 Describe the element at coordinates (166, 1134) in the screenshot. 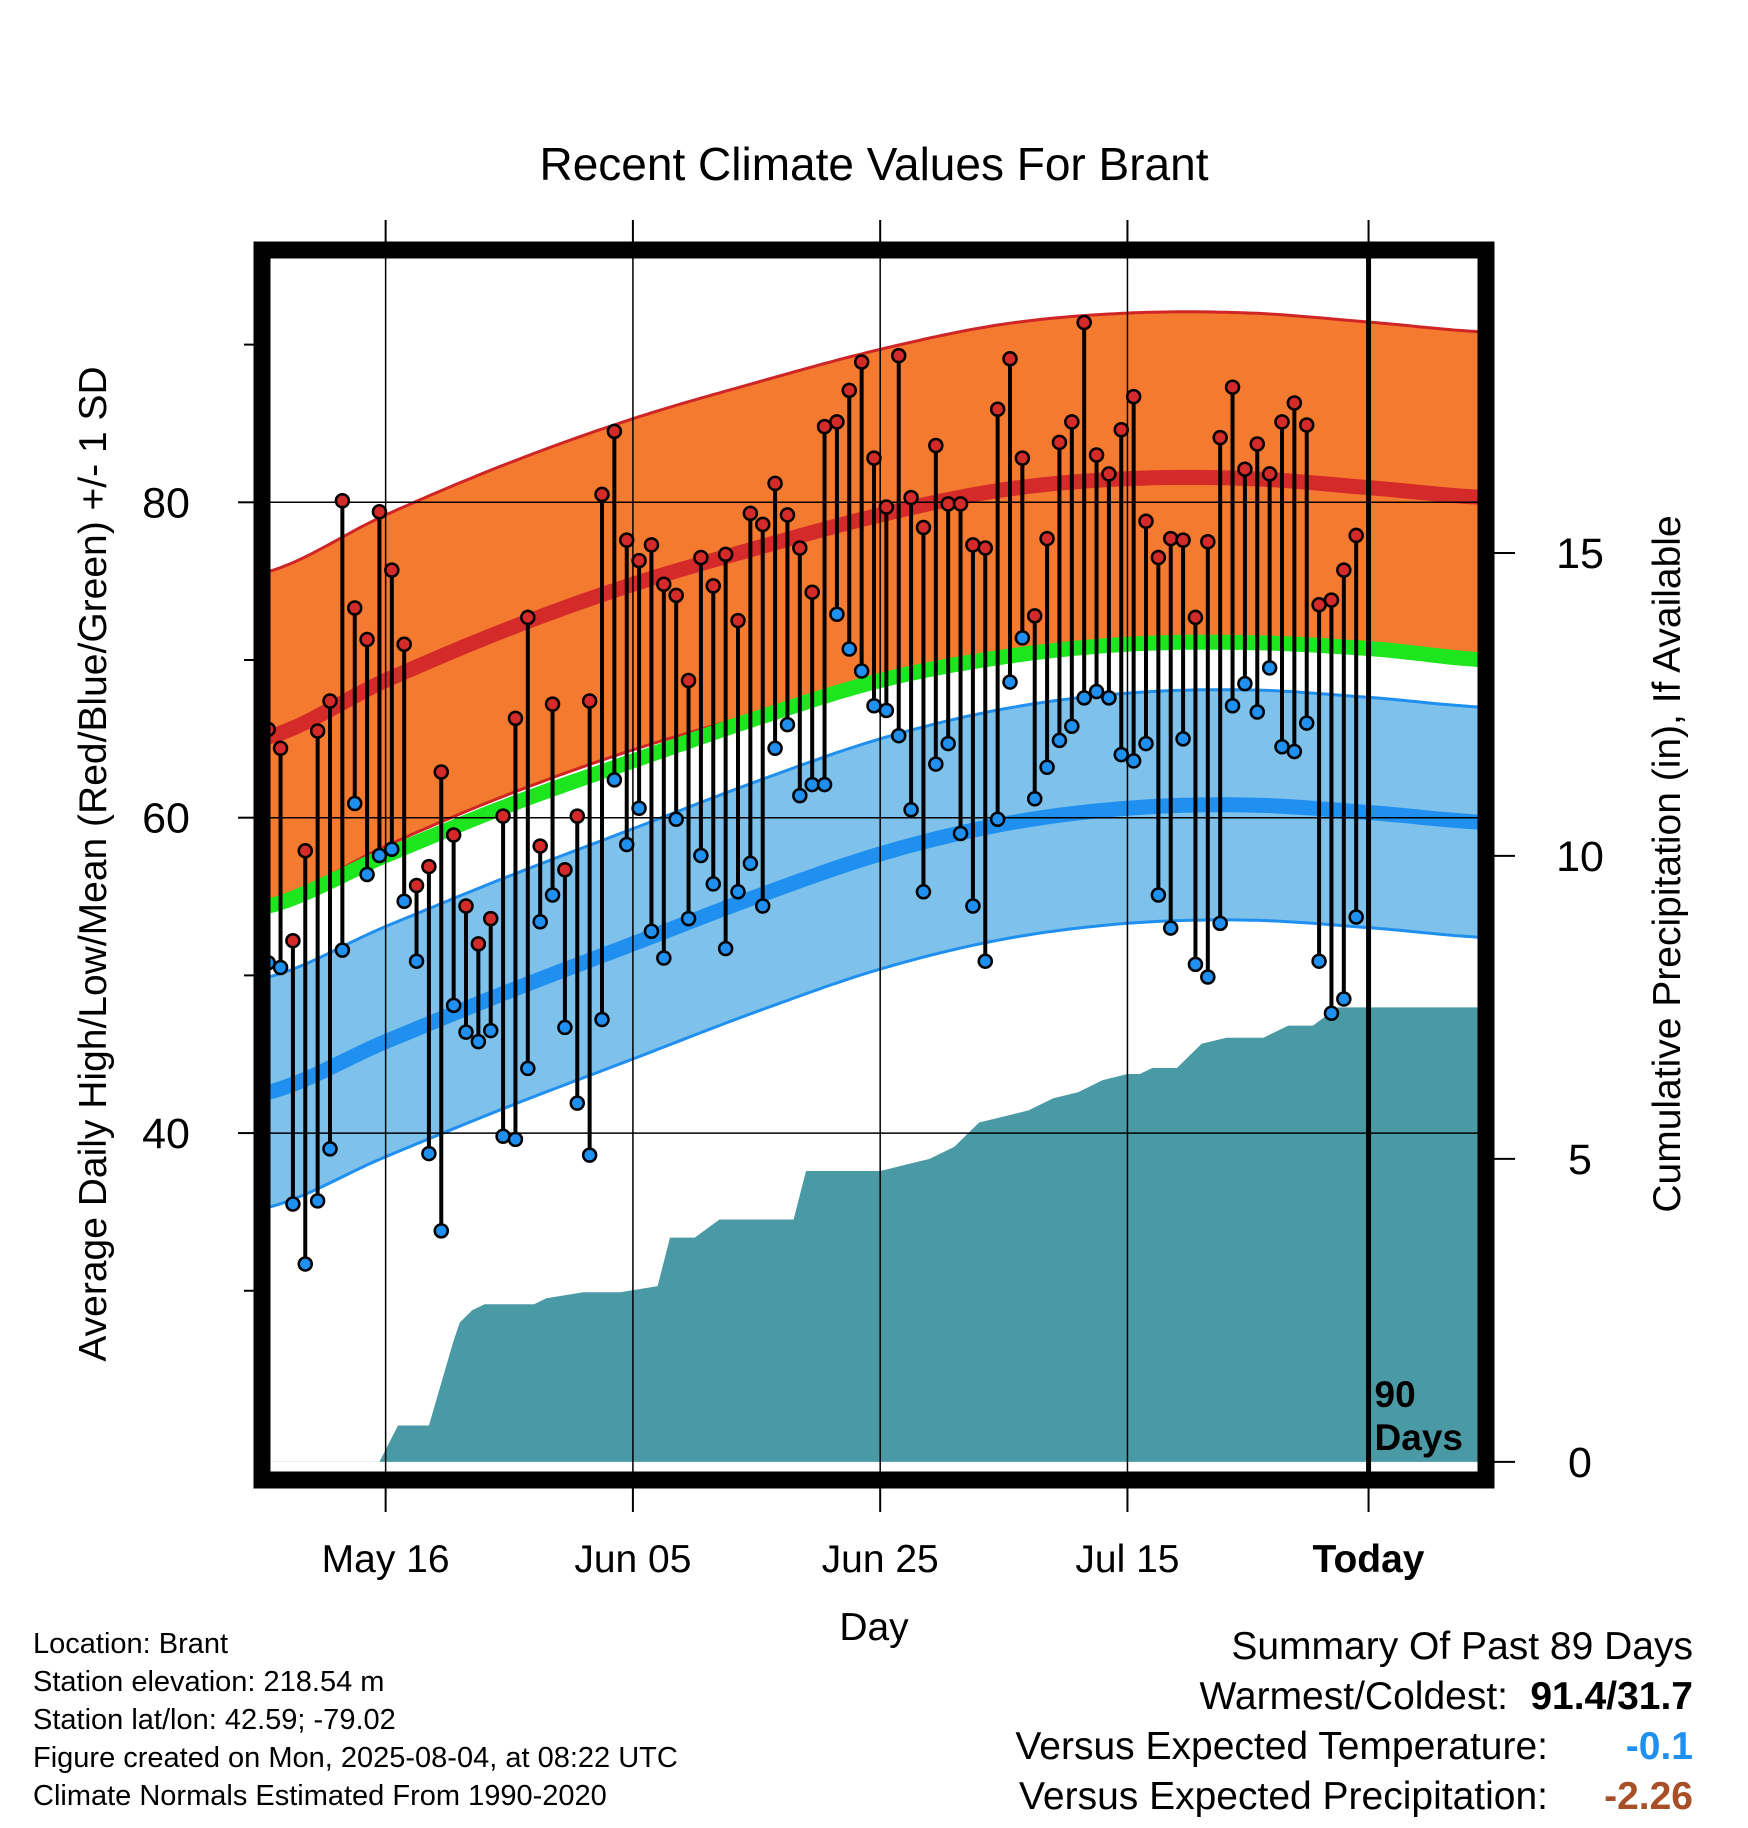

I see `y-tick-label: 40` at that location.